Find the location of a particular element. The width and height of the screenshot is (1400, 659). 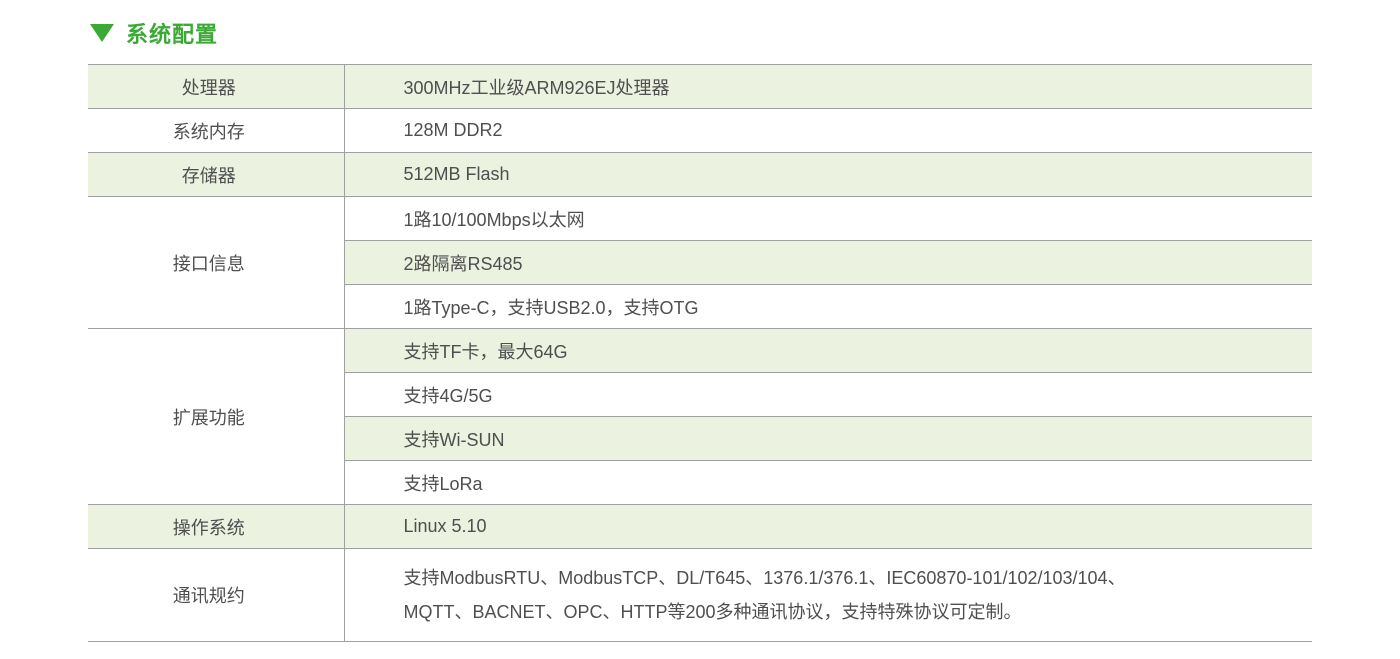

row-label-interface: 接口信息 is located at coordinates (216, 262).